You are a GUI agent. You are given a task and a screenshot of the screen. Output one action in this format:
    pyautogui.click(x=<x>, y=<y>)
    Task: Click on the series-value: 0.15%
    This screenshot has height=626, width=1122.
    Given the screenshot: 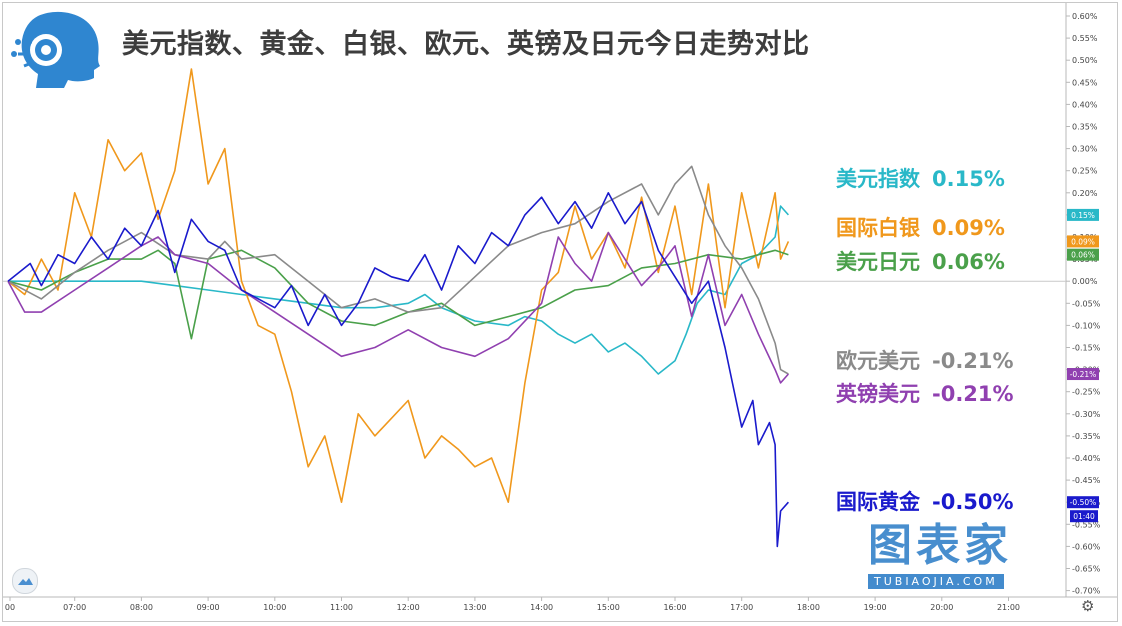 What is the action you would take?
    pyautogui.click(x=968, y=179)
    